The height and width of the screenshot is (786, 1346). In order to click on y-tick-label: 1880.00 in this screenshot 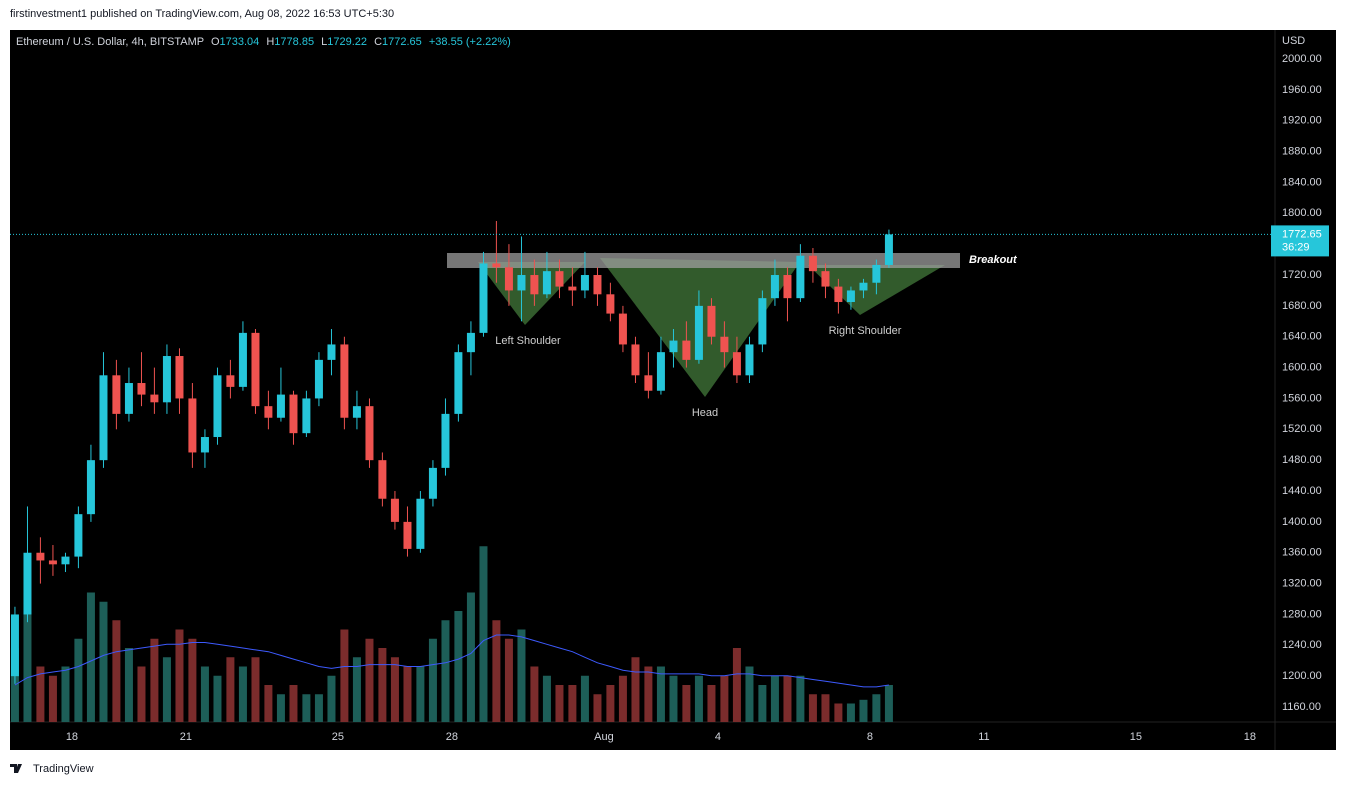, I will do `click(1302, 151)`.